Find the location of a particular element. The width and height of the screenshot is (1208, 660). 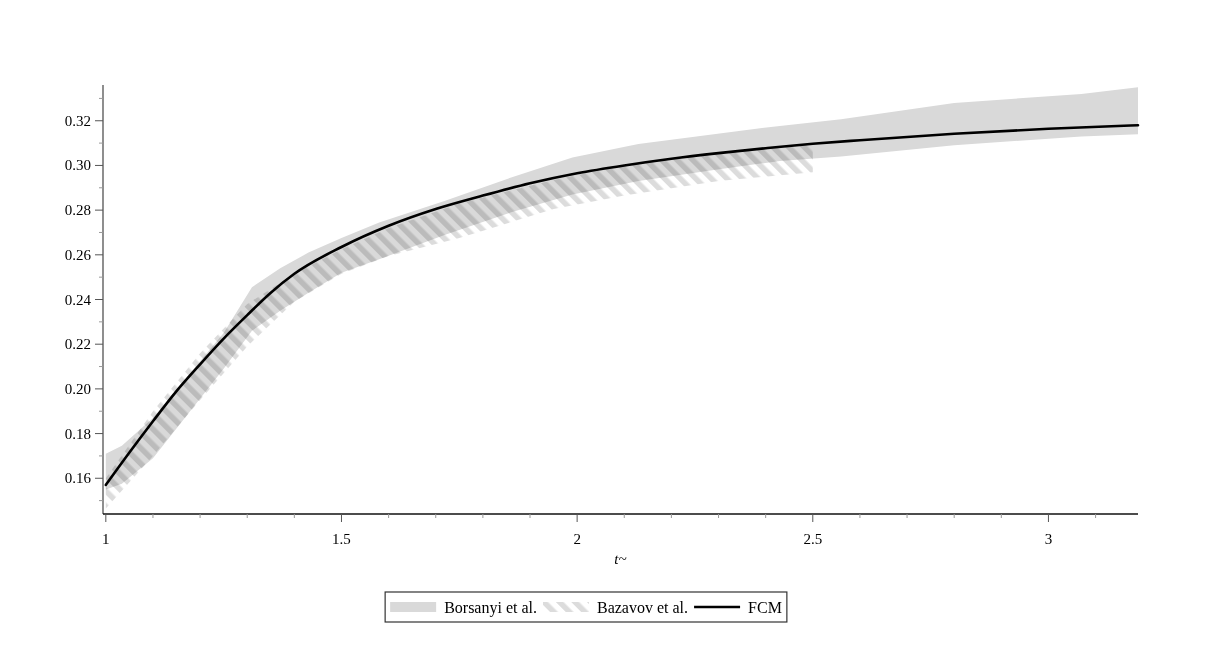

legend-label: Borsanyi et al. is located at coordinates (491, 607).